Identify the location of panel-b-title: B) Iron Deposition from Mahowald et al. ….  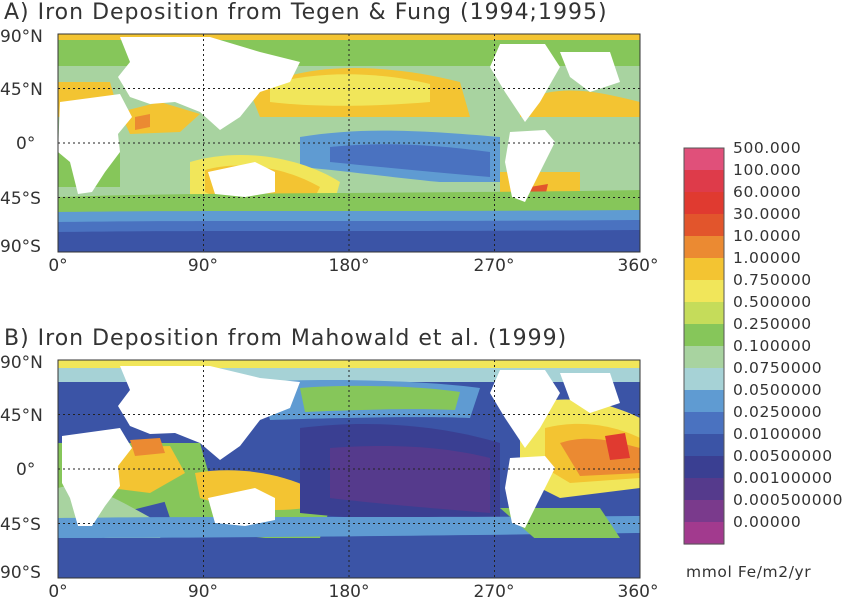
(286, 338).